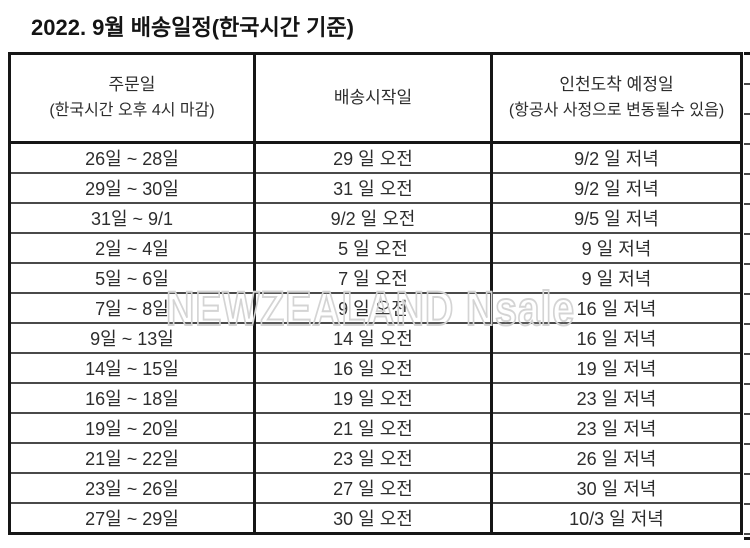  I want to click on order-date-cell: 16일 ~ 18일, so click(132, 397).